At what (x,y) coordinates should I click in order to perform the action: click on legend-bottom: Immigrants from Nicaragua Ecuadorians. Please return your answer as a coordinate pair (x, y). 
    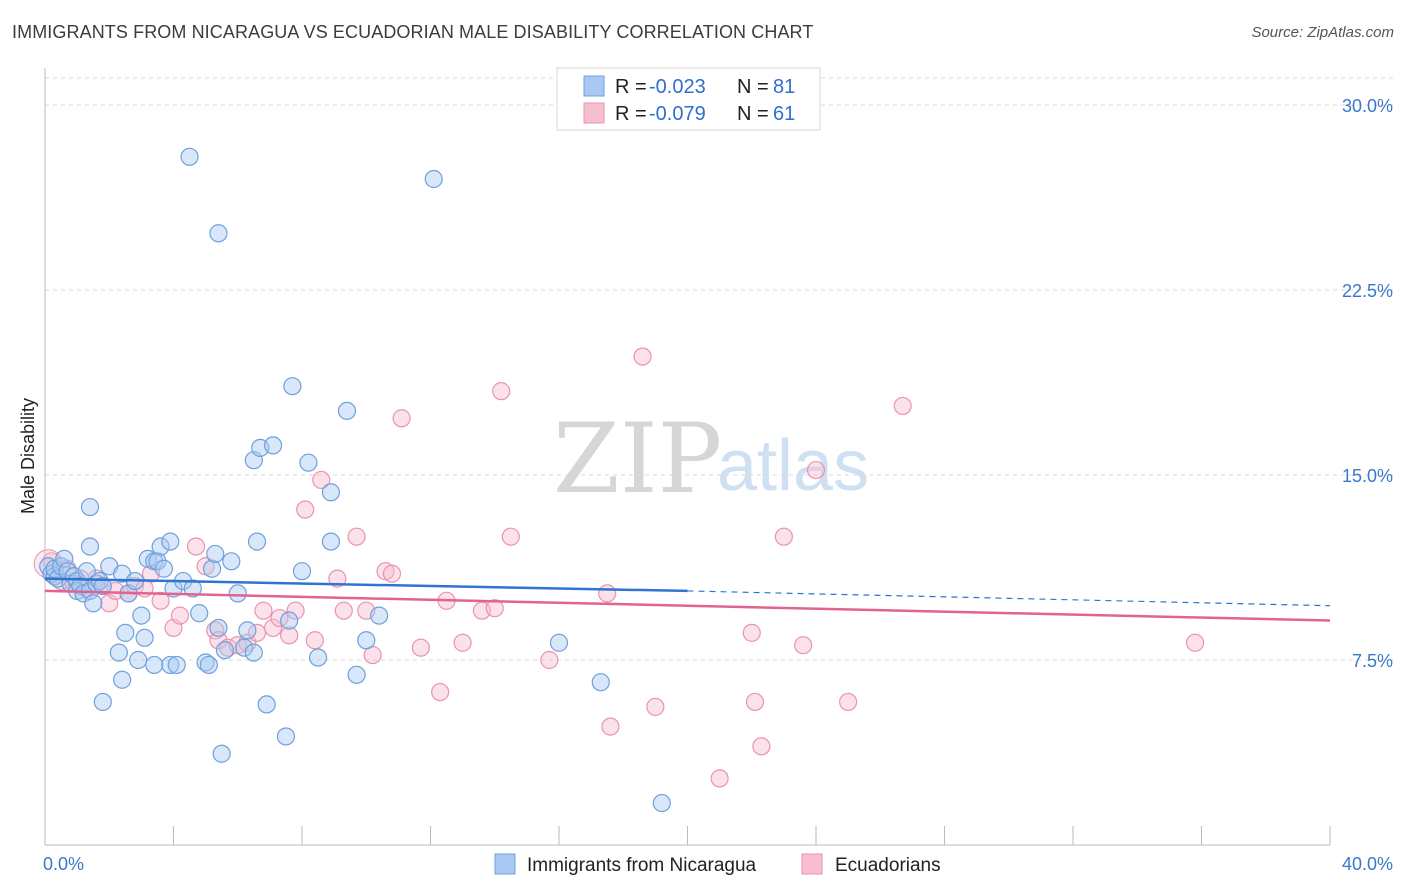
    Looking at the image, I should click on (717, 864).